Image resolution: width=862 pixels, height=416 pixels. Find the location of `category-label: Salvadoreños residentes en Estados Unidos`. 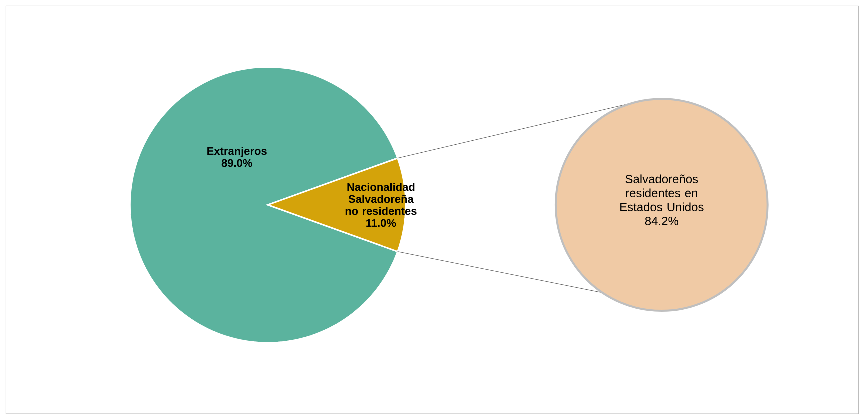

category-label: Salvadoreños residentes en Estados Unidos is located at coordinates (662, 193).